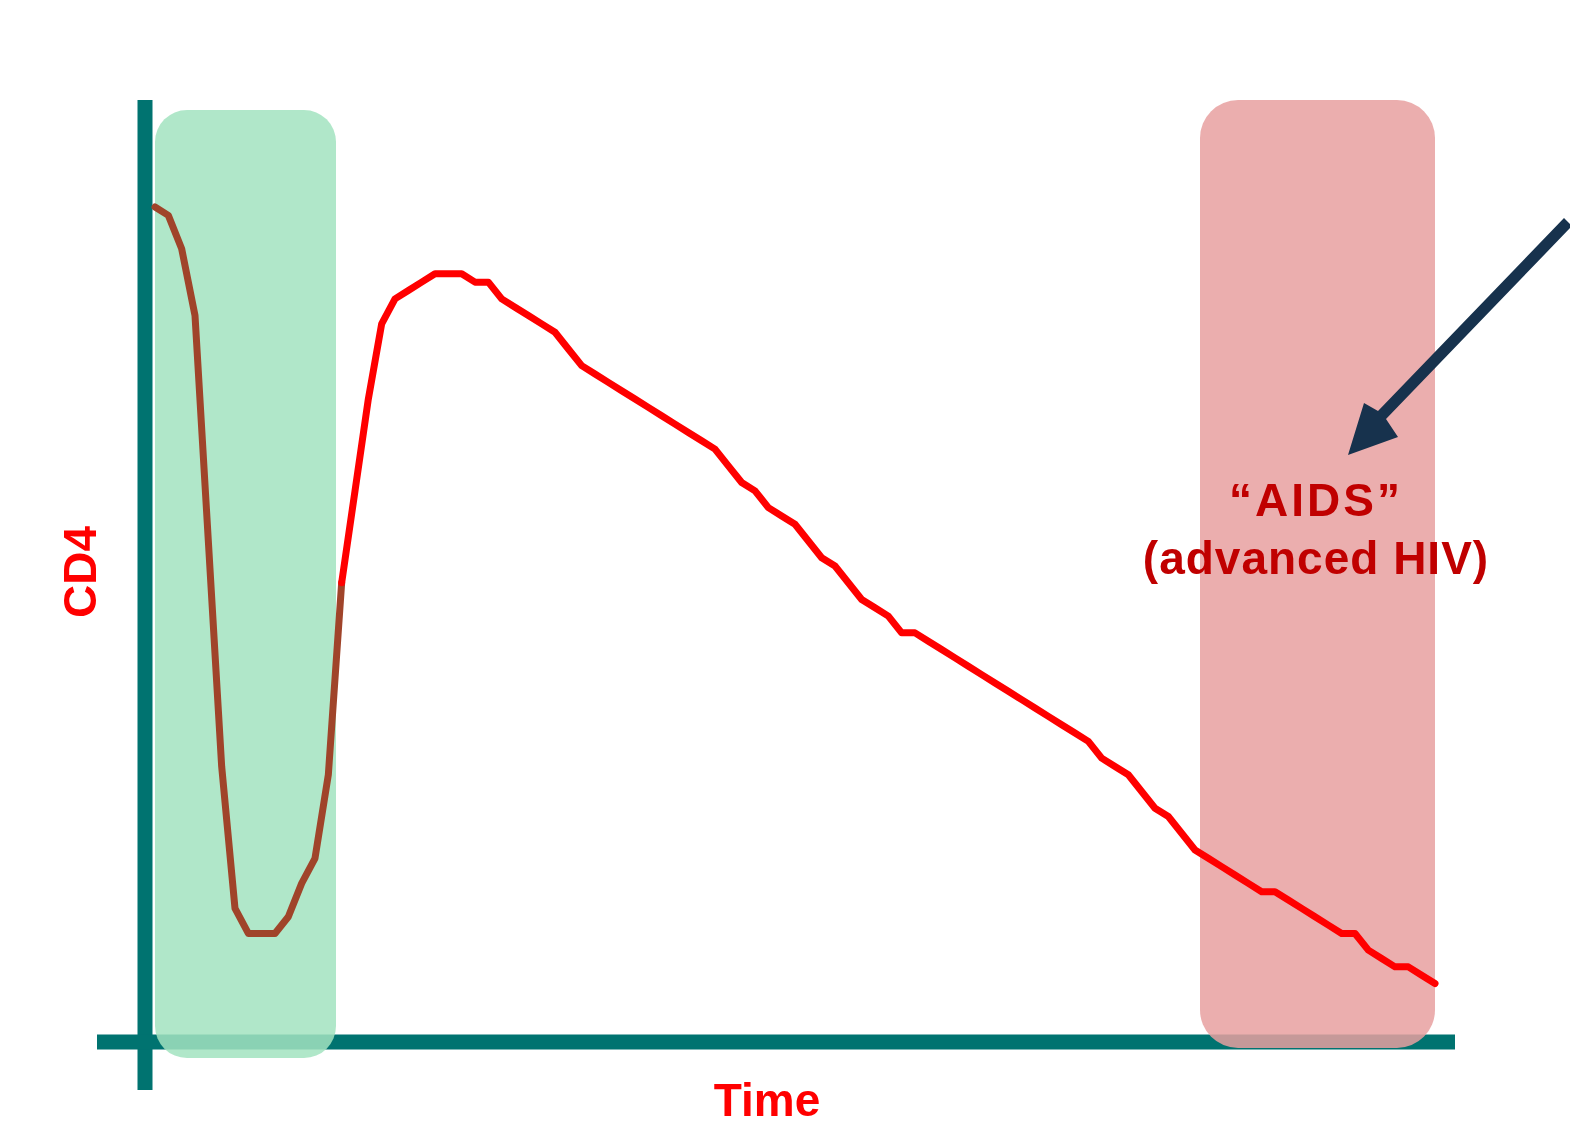  Describe the element at coordinates (1316, 500) in the screenshot. I see `annotation: “AIDS”` at that location.